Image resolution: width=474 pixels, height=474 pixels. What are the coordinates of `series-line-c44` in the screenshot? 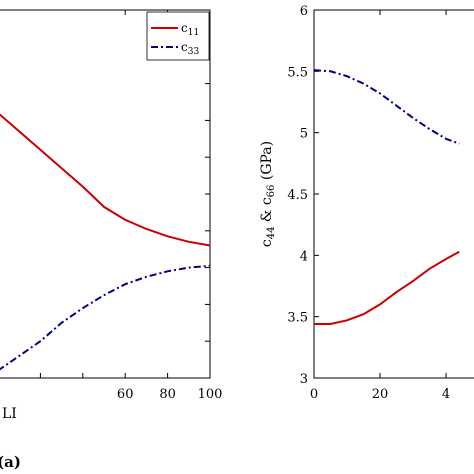 It's located at (387, 287).